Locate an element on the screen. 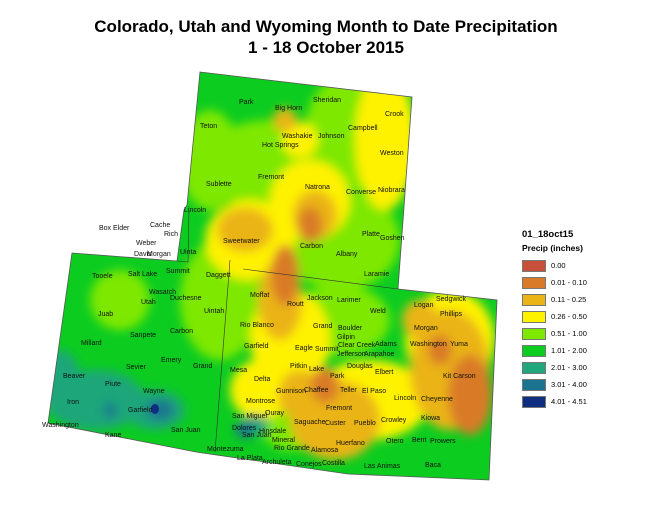 The height and width of the screenshot is (510, 660). svg-text: Teton is located at coordinates (208, 126).